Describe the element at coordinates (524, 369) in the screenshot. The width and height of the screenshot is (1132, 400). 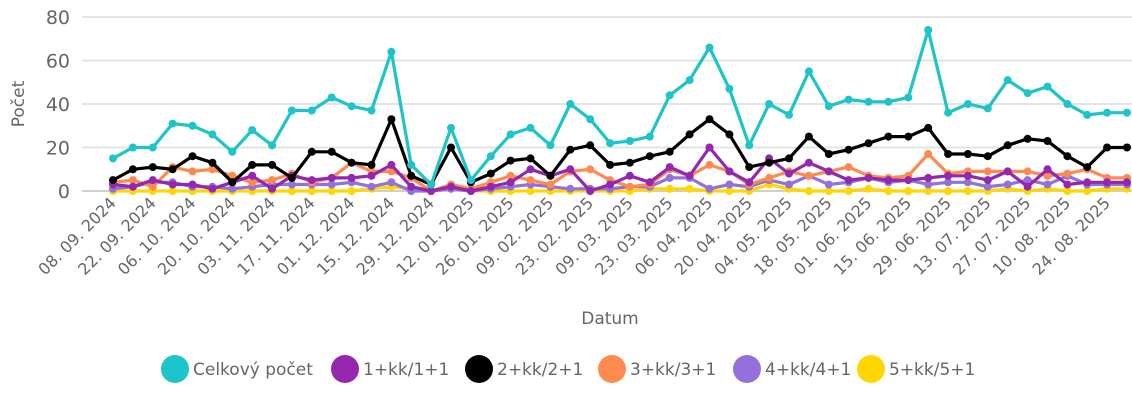
I see `legend-item: 2+kk/2+1` at that location.